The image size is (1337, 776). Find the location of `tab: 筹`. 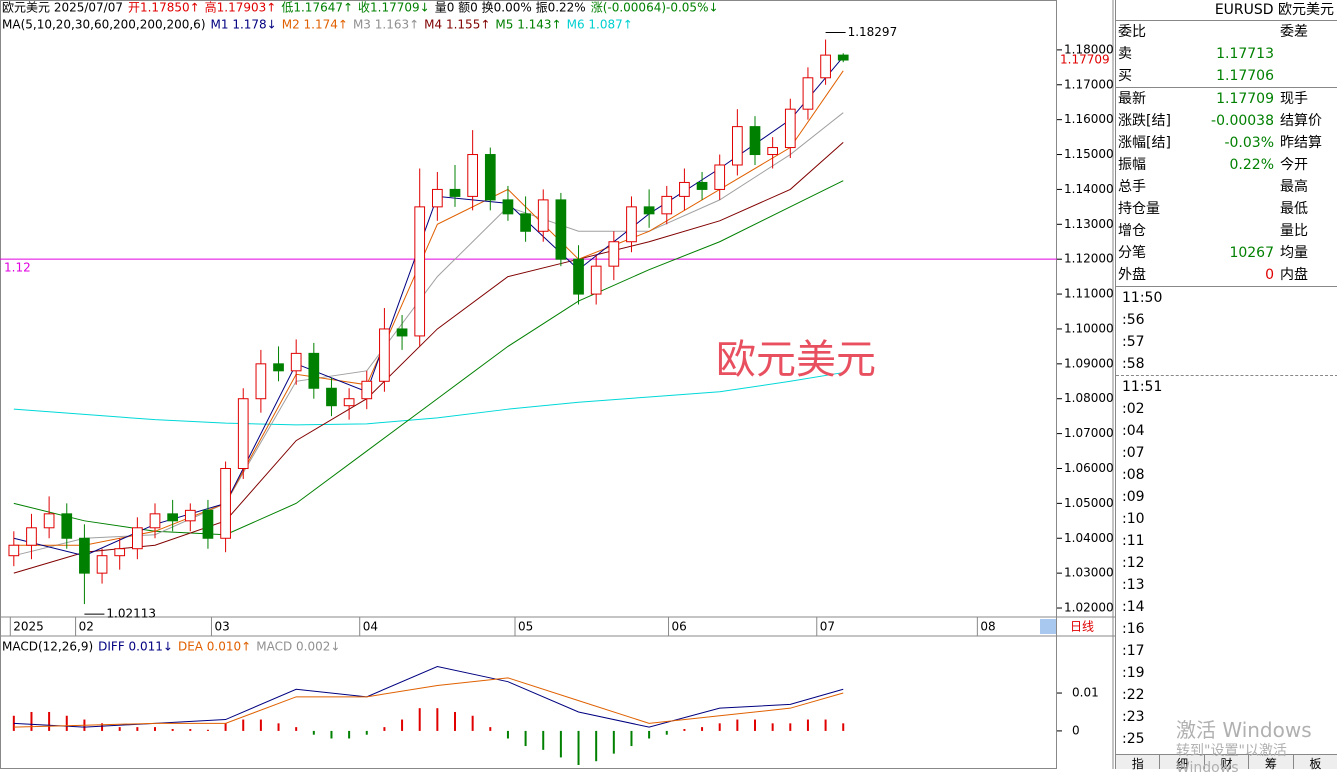

tab: 筹 is located at coordinates (1271, 763).